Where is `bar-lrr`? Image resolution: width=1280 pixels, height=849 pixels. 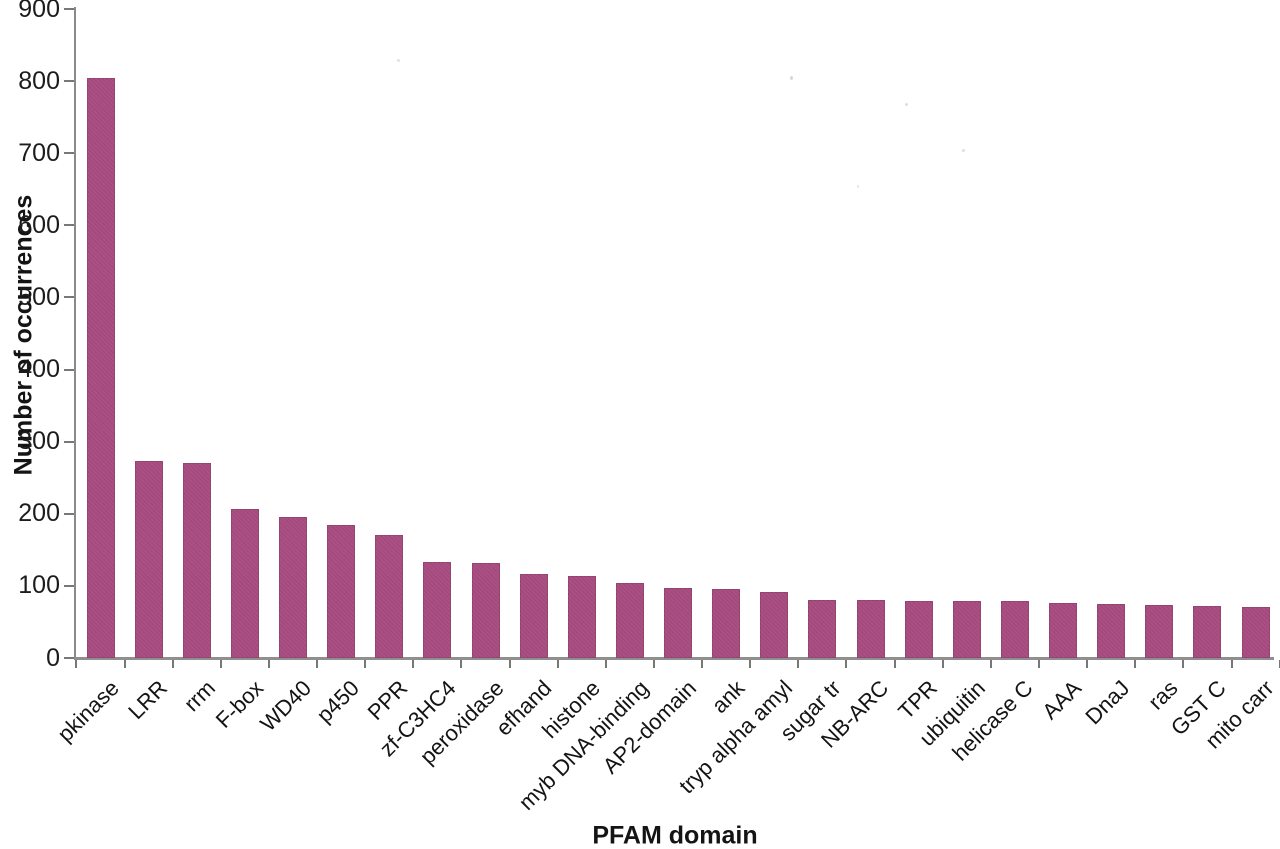
bar-lrr is located at coordinates (148, 559).